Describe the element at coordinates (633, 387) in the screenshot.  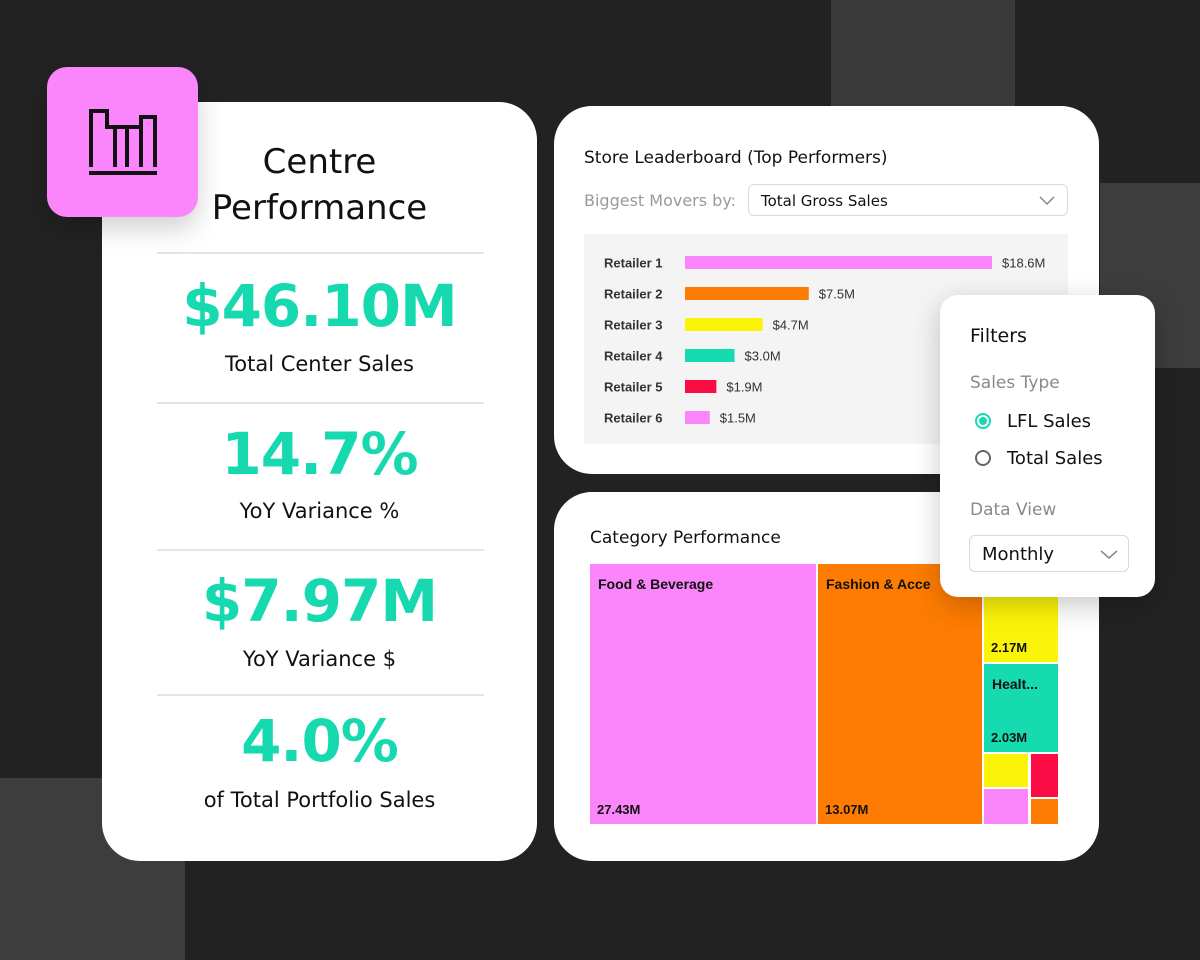
I see `bar-category-label: Retailer 5` at that location.